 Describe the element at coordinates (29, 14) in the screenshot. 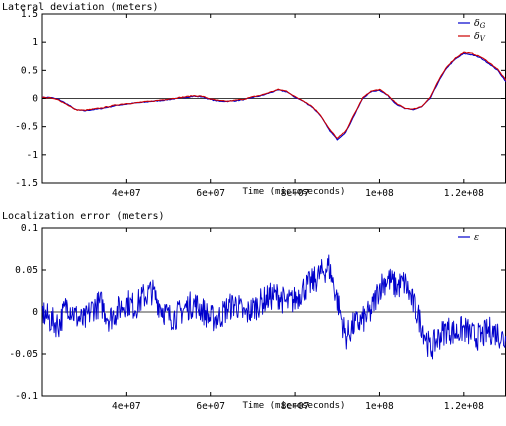

I see `y-tick-label: 1.5` at that location.